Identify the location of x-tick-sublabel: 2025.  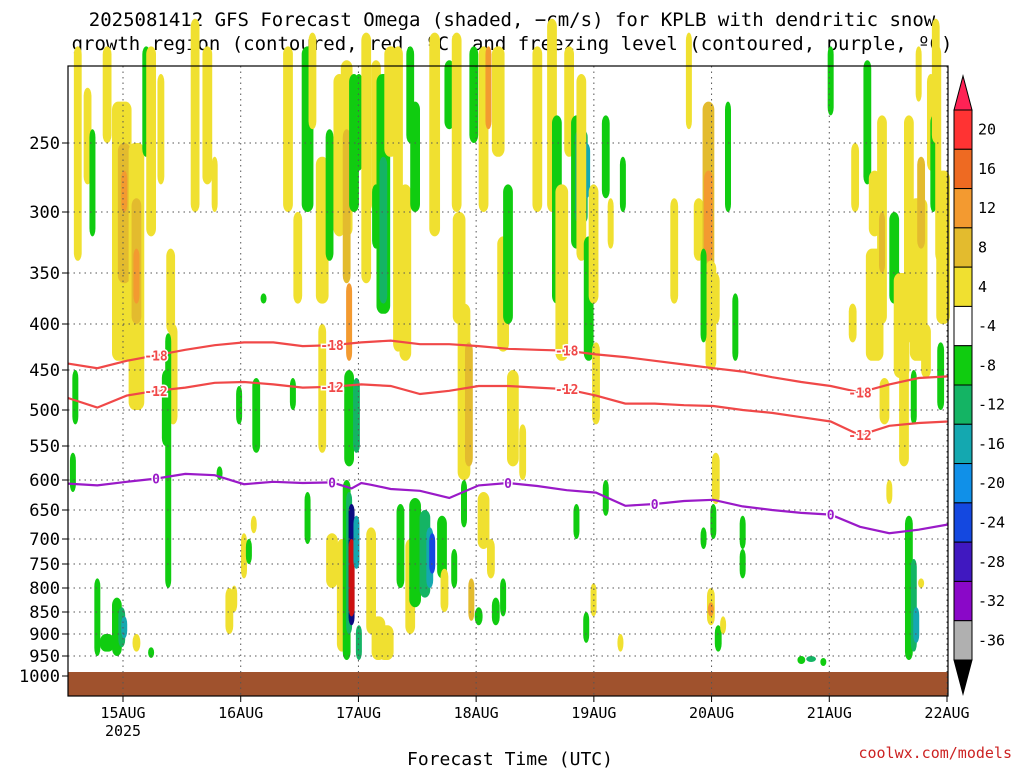
(123, 731).